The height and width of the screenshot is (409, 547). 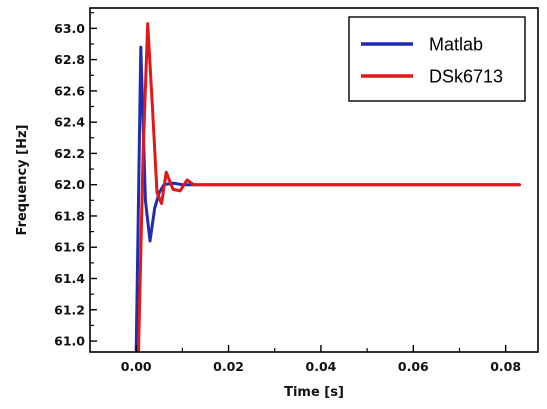 I want to click on y-tick-label: 61.8, so click(x=69, y=215).